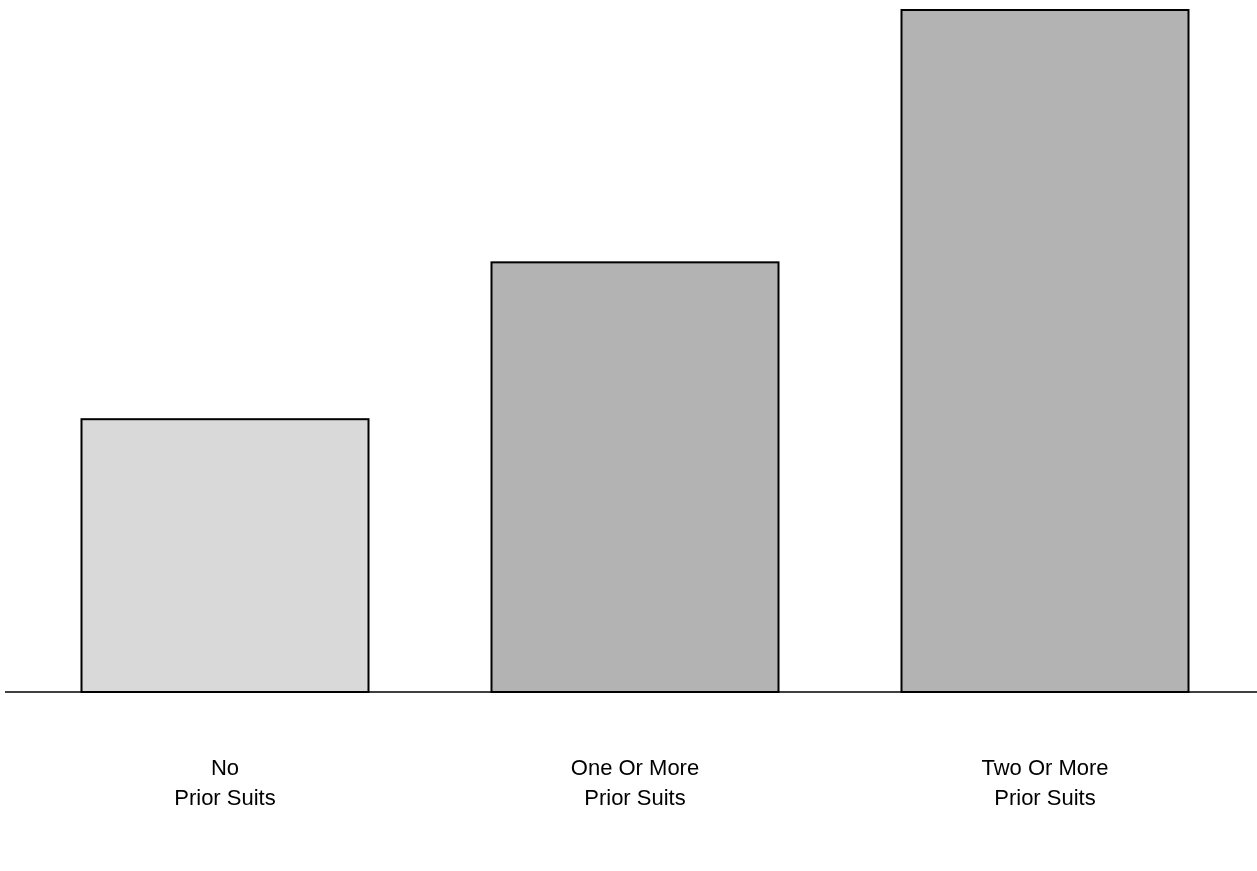  Describe the element at coordinates (1045, 782) in the screenshot. I see `x-tick-label: Two Or More Prior Suits` at that location.